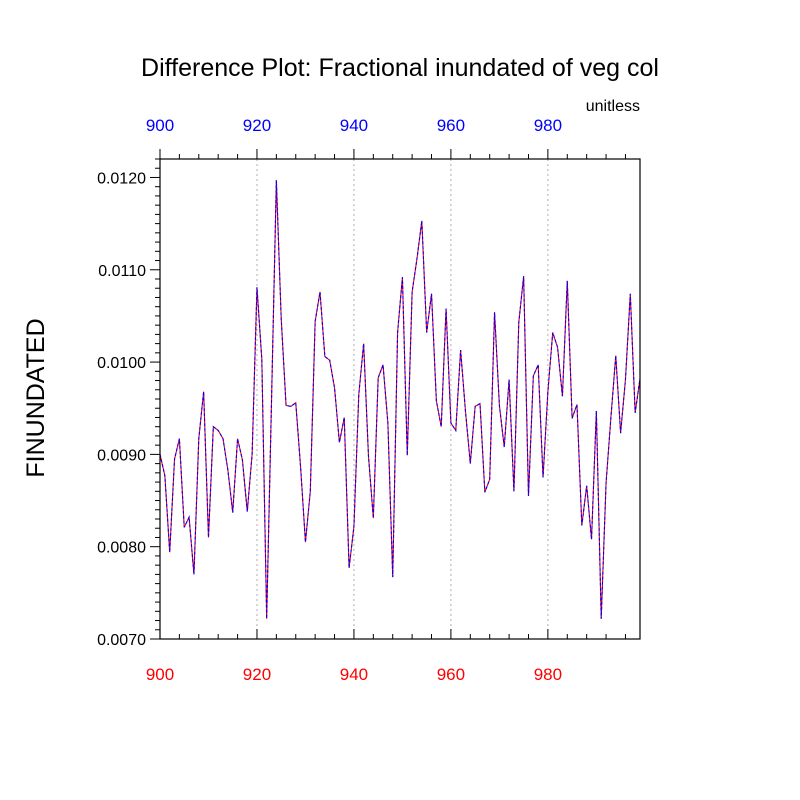  I want to click on x-tick-label-bottom: 900, so click(160, 674).